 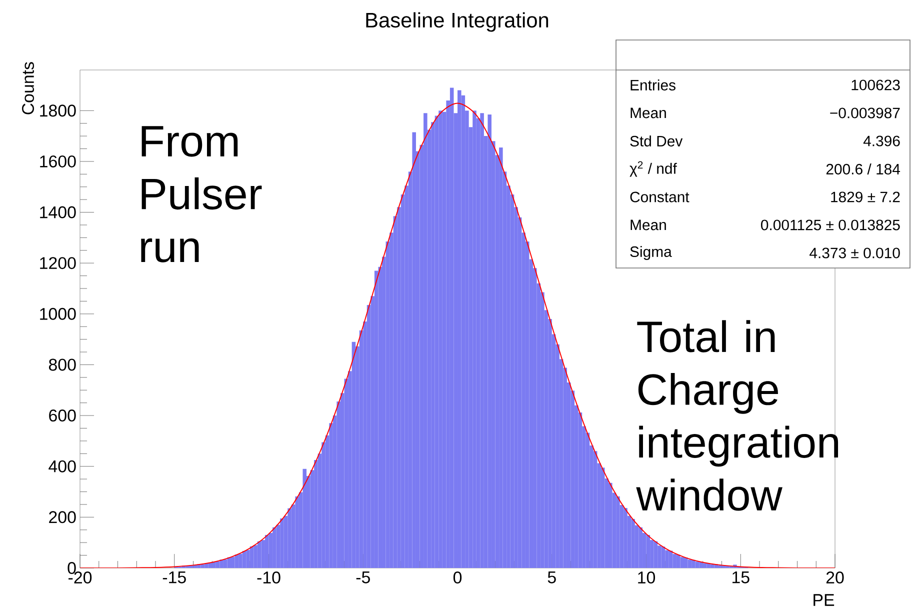 I want to click on annotation: Entries, so click(x=653, y=84).